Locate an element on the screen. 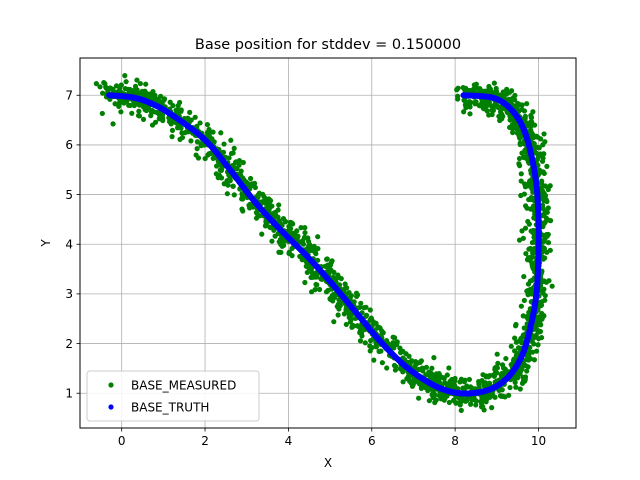 The width and height of the screenshot is (640, 480). chart-title: Base position for stddev = 0.150000 is located at coordinates (328, 45).